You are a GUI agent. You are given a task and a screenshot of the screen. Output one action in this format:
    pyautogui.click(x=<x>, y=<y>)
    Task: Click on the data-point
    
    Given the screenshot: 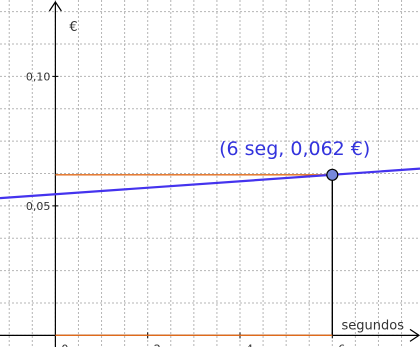 What is the action you would take?
    pyautogui.click(x=332, y=174)
    